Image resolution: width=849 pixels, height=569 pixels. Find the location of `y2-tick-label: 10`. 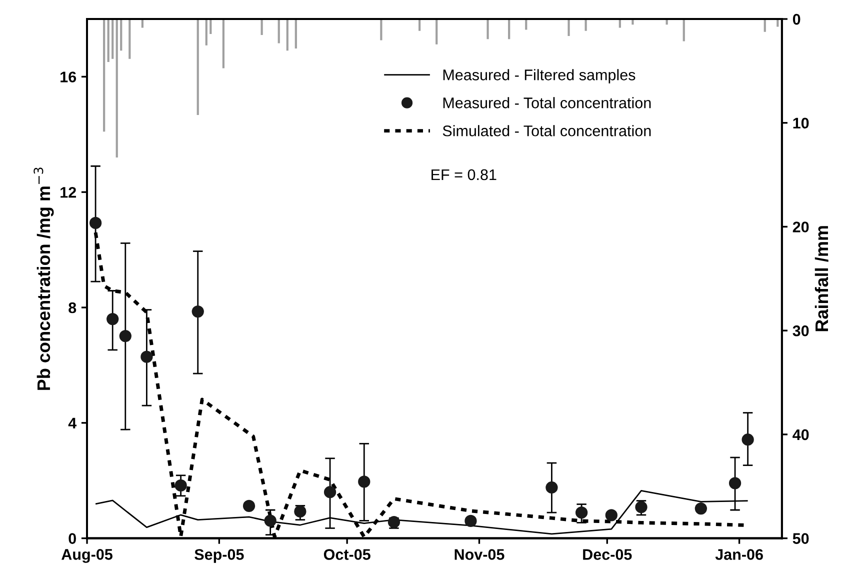

y2-tick-label: 10 is located at coordinates (801, 123).